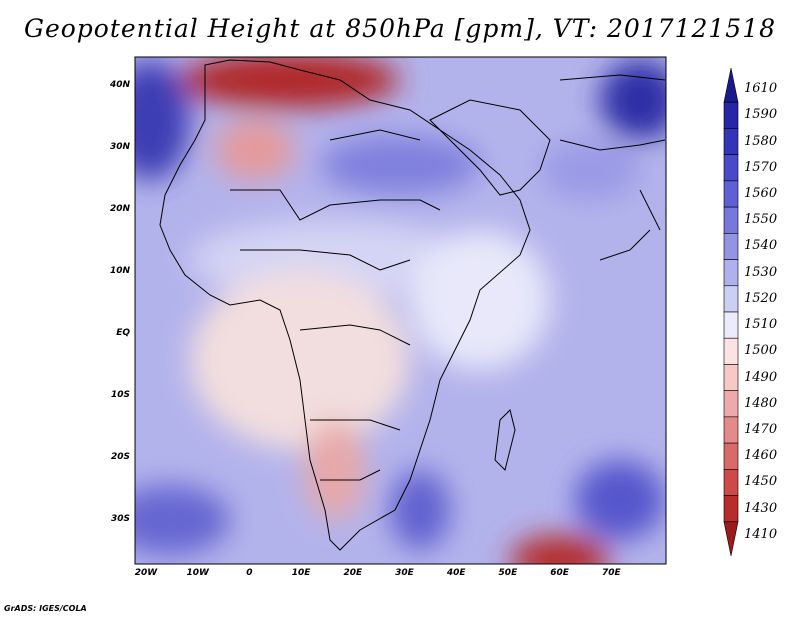 The image size is (800, 618). I want to click on longitude-label: 70E, so click(611, 573).